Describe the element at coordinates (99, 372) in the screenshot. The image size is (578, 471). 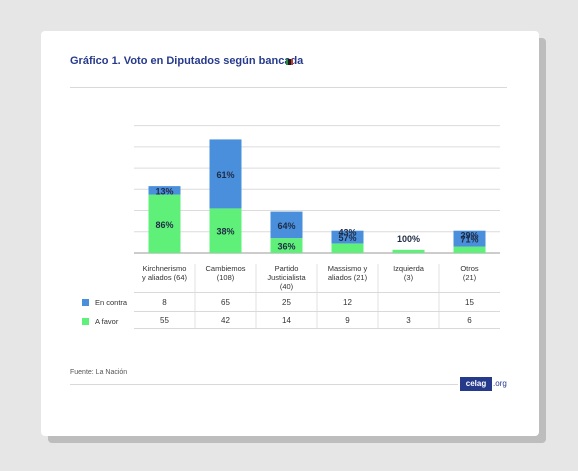
I see `source-note: Fuente: La Nación` at that location.